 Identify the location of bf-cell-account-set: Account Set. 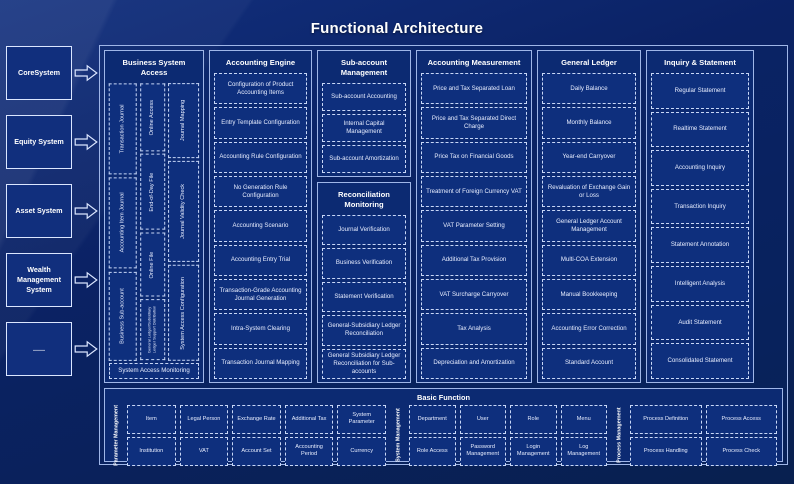
(256, 451).